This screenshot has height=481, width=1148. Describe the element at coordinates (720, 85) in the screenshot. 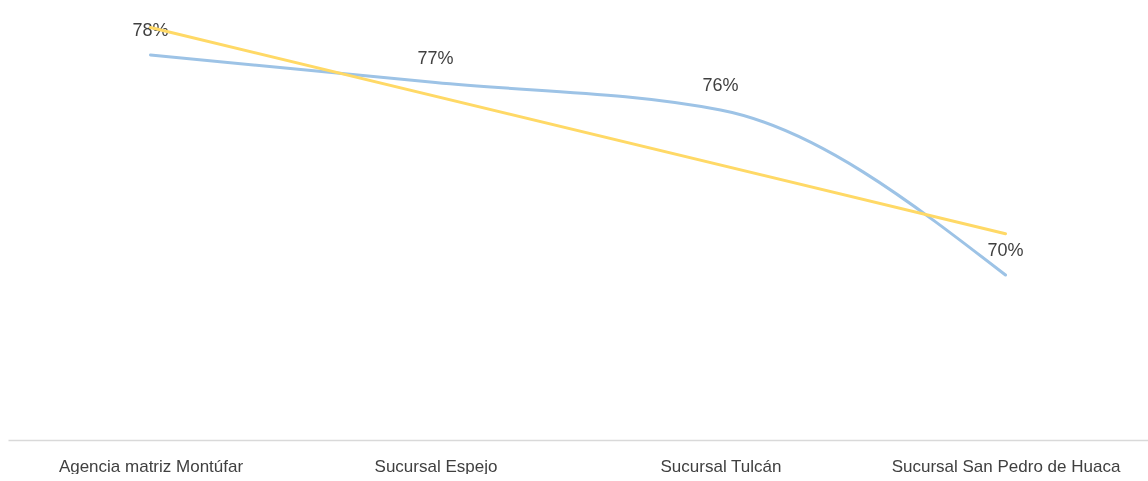

I see `data-label: 76%` at that location.